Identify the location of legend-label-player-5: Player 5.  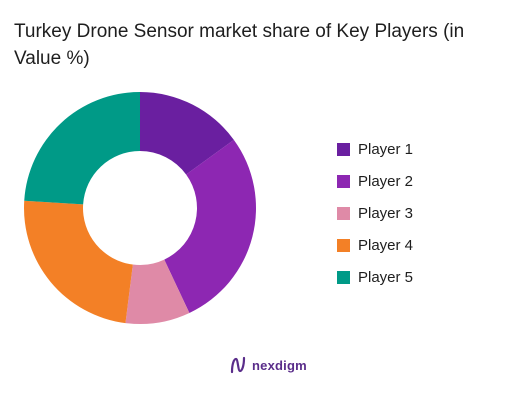
(386, 277).